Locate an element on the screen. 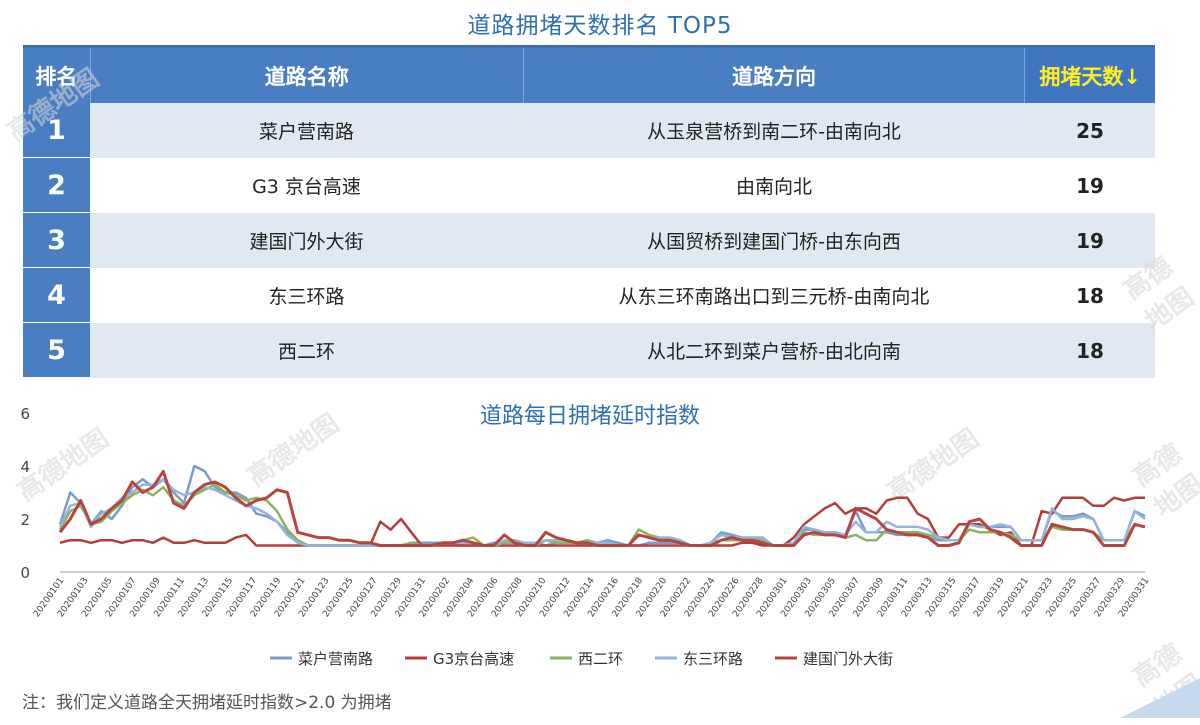  table-row: 1 菜户营南路 从玉泉营桥到南二环-由南向北 25 is located at coordinates (589, 130).